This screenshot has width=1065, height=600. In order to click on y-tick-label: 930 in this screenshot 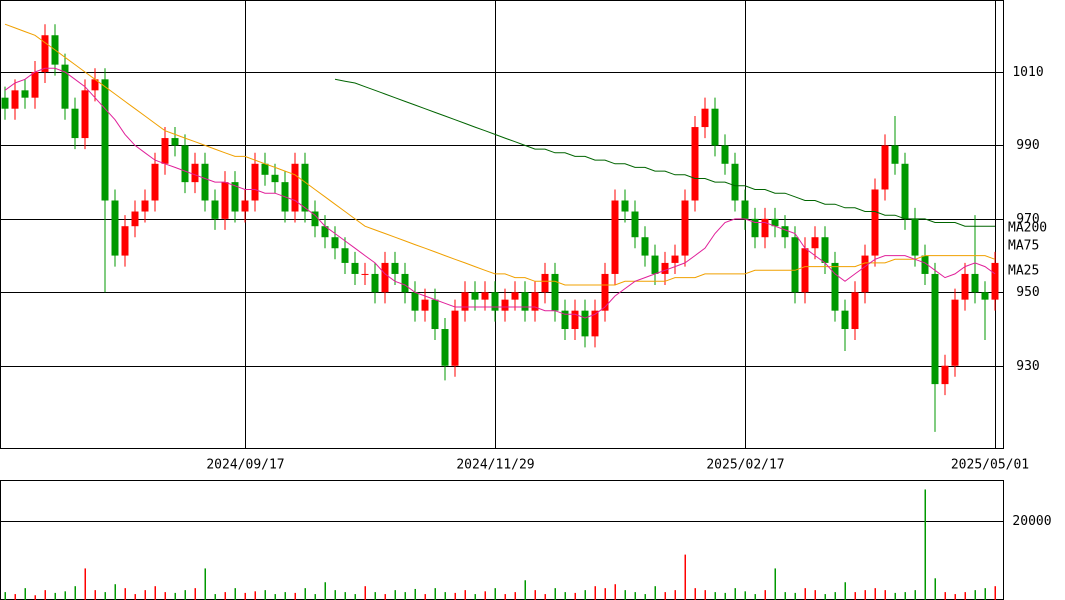, I will do `click(1027, 366)`.